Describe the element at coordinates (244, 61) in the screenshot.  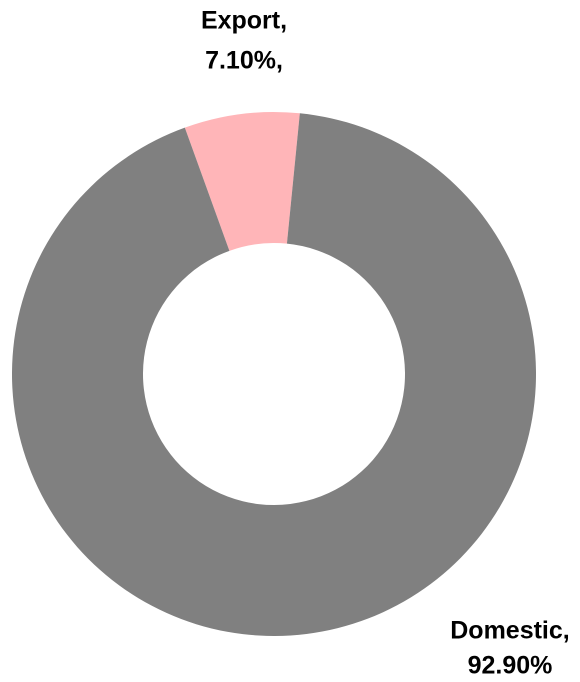
I see `slice-value-label: 7.10%,` at that location.